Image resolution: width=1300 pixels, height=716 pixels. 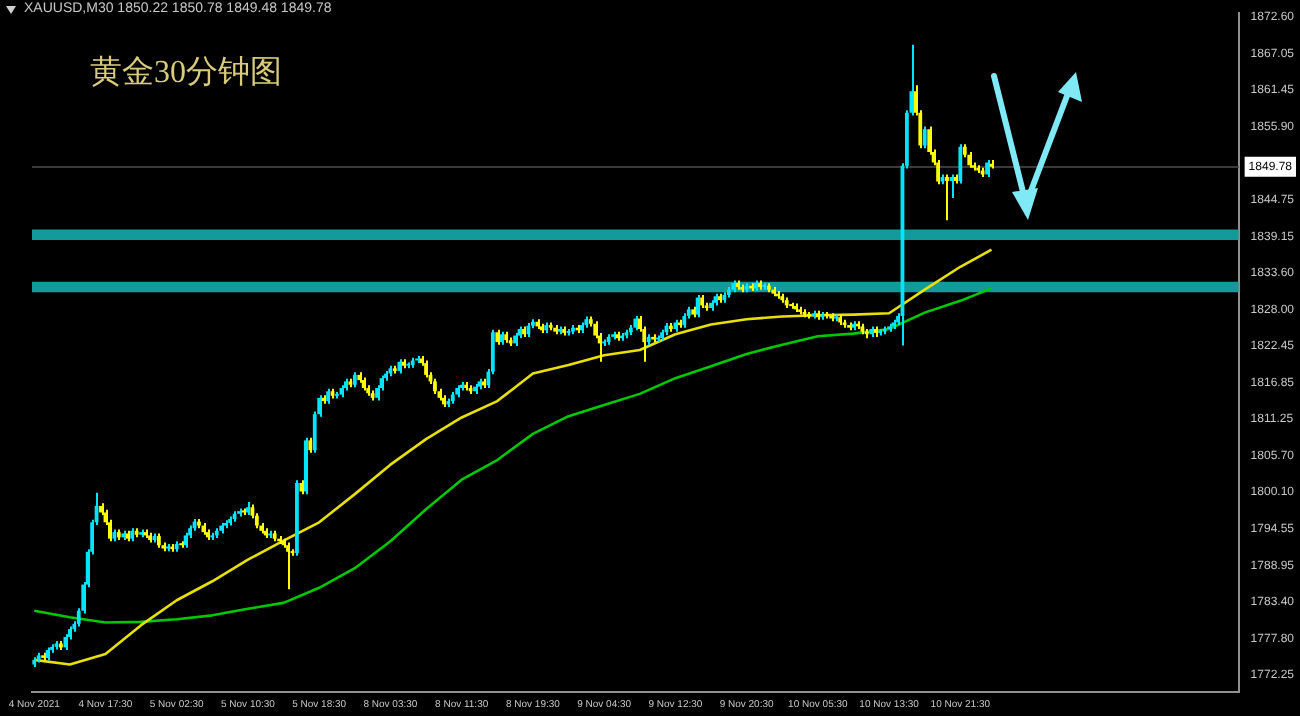 What do you see at coordinates (186, 73) in the screenshot?
I see `text: 黄金30分钟图` at bounding box center [186, 73].